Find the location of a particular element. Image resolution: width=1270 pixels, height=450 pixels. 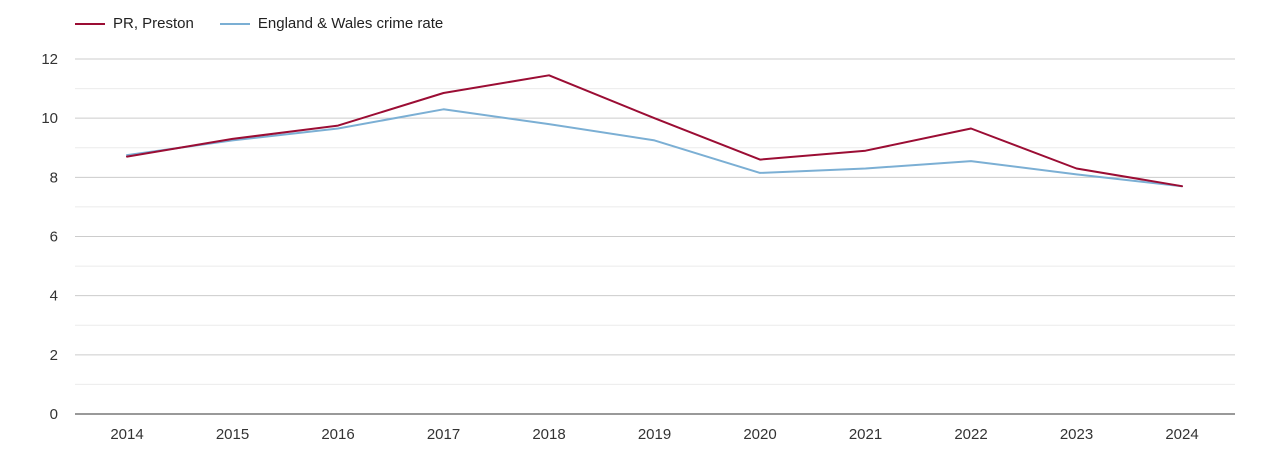

data-point-series-1-2018 is located at coordinates (549, 124).